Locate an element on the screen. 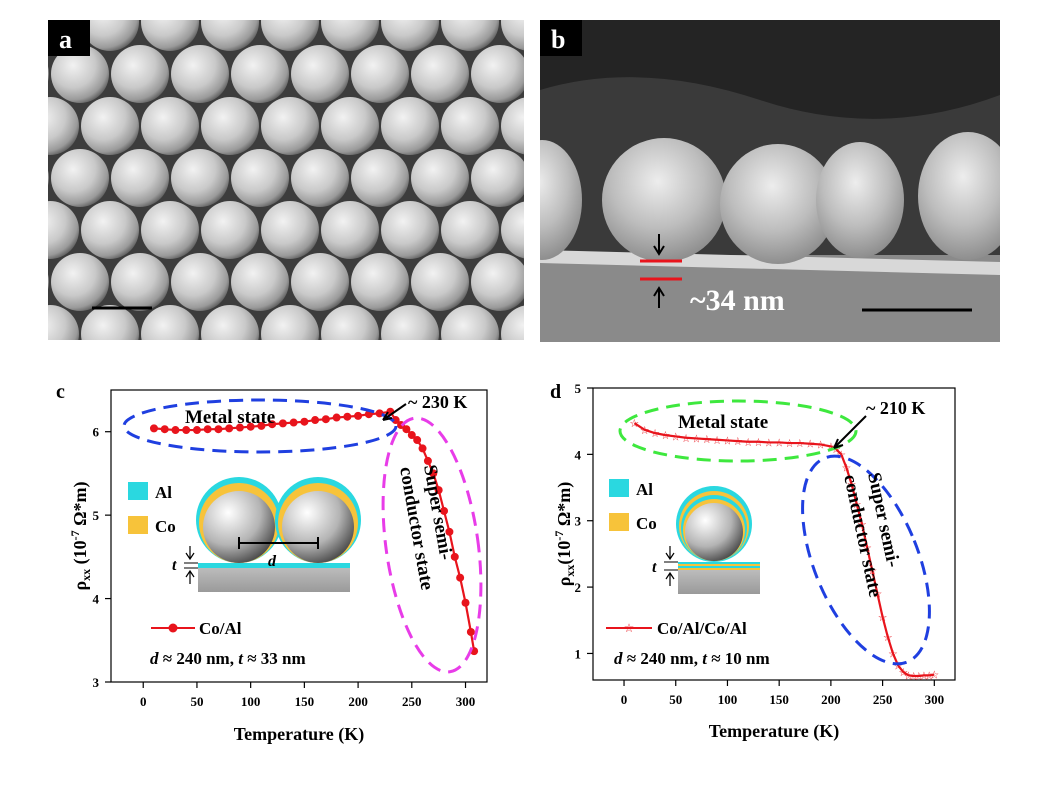  film-layer is located at coordinates (719, 563).